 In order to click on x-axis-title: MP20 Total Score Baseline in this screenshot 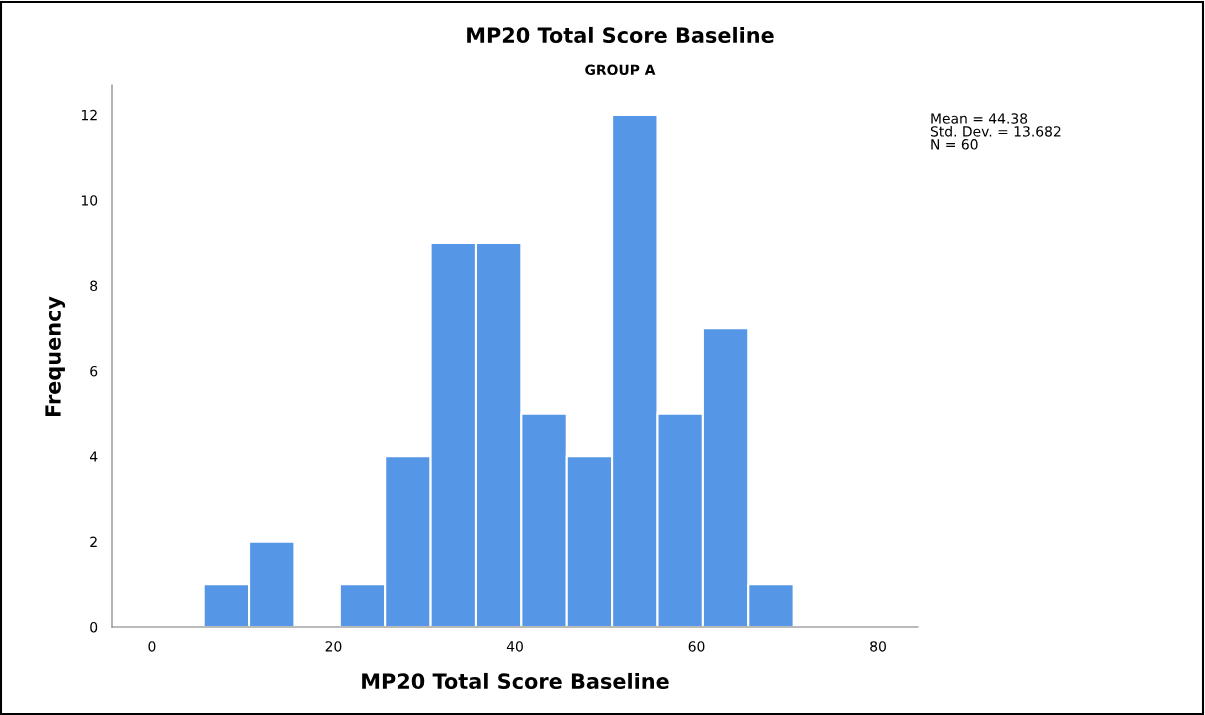, I will do `click(515, 681)`.